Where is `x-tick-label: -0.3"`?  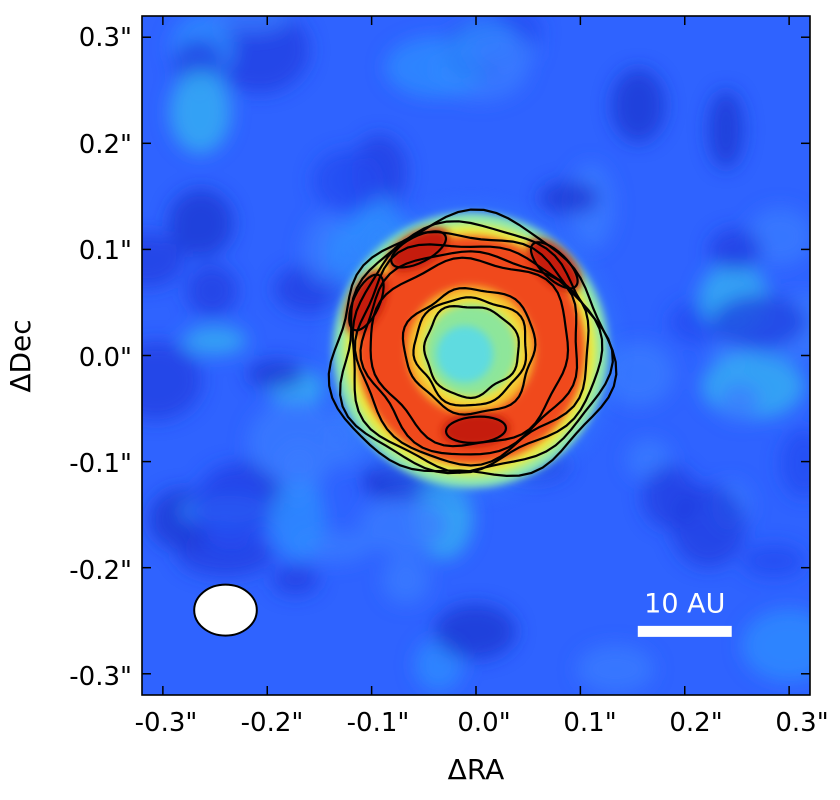
x-tick-label: -0.3" is located at coordinates (166, 723).